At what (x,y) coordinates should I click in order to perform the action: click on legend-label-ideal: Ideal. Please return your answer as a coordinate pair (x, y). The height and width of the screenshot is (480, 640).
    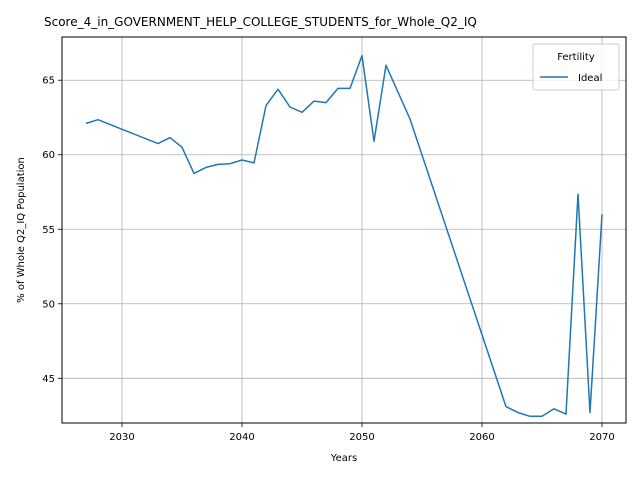
    Looking at the image, I should click on (590, 78).